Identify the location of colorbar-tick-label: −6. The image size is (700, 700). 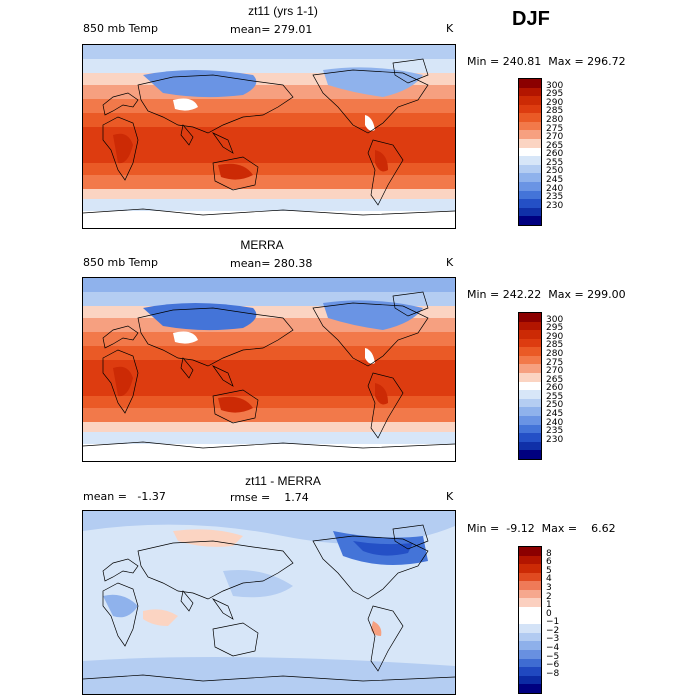
(553, 665).